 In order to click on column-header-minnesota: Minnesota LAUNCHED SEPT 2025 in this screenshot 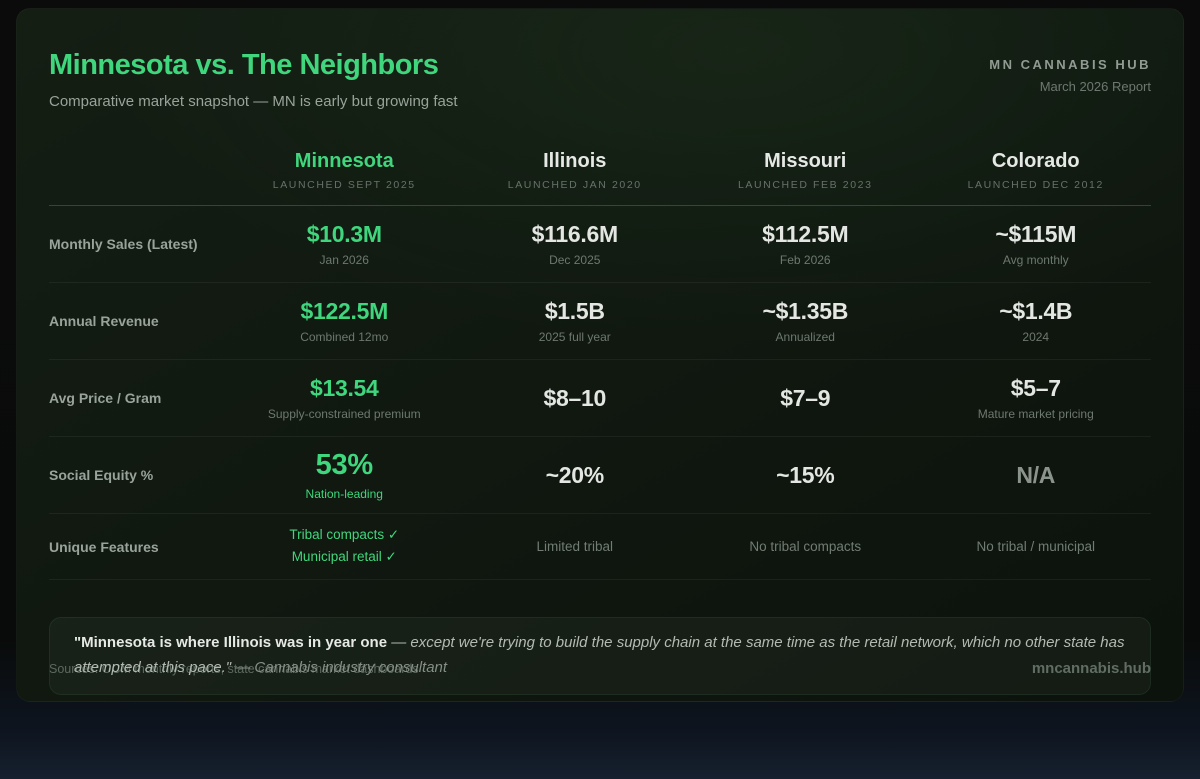, I will do `click(344, 170)`.